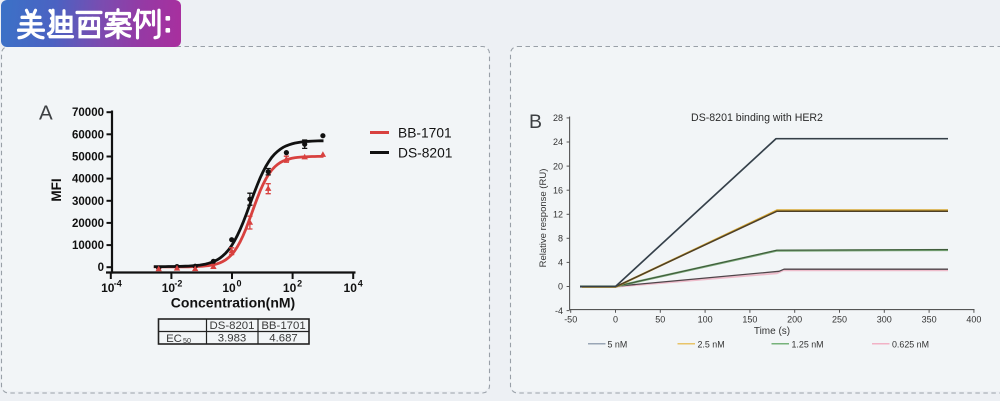 The image size is (1000, 401). I want to click on svg-text: 40000, so click(88, 180).